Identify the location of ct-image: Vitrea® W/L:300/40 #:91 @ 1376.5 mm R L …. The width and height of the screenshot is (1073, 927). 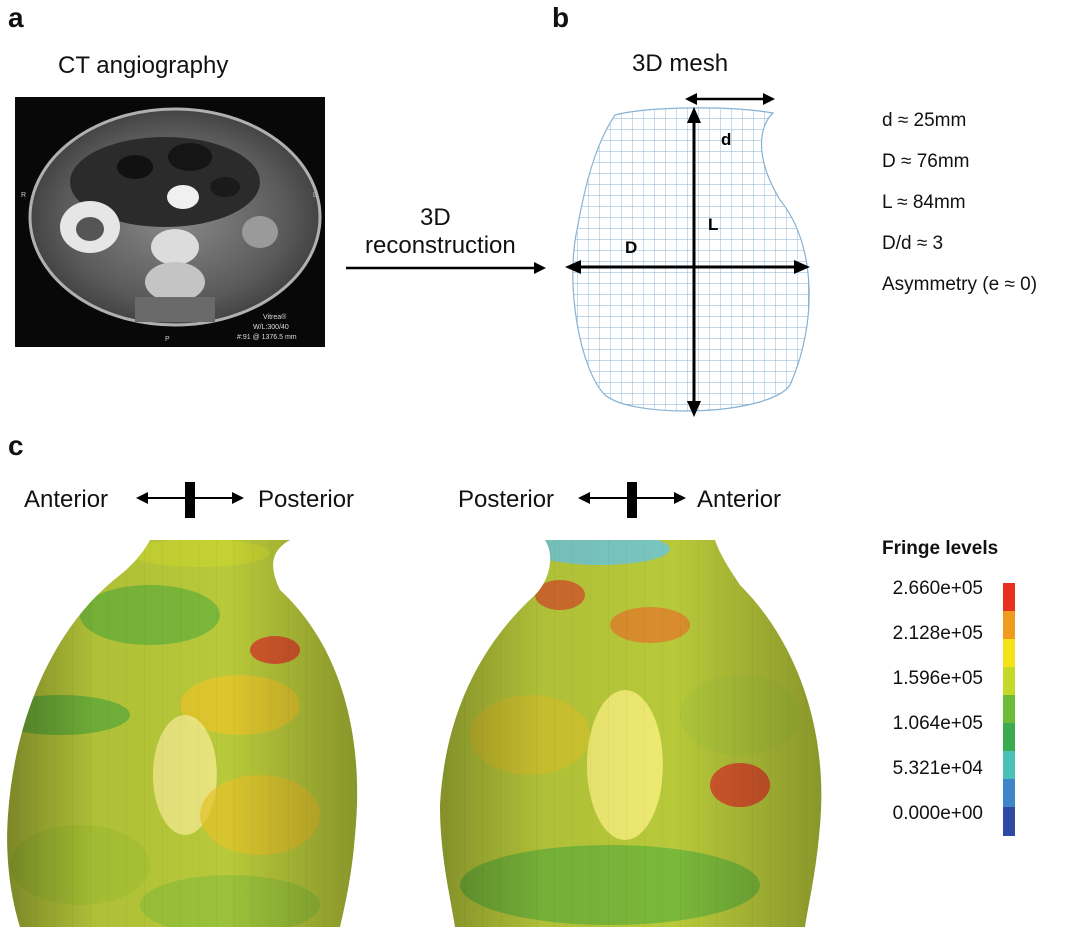
(170, 222).